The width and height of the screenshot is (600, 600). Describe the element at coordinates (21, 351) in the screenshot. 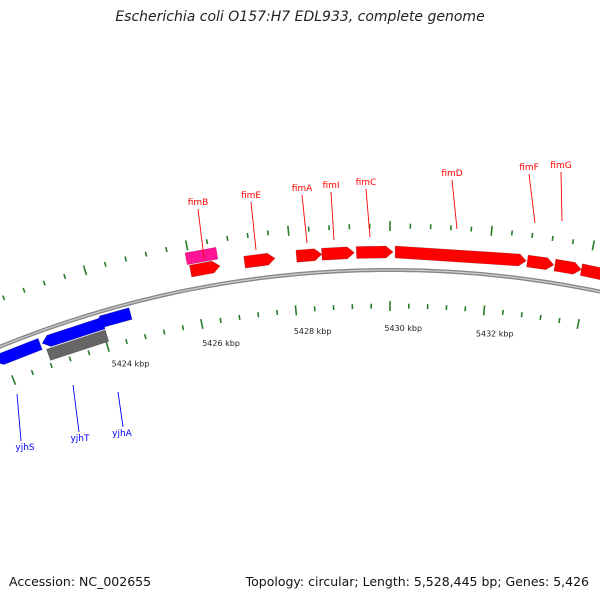

I see `gene-arrow-yjhS` at that location.